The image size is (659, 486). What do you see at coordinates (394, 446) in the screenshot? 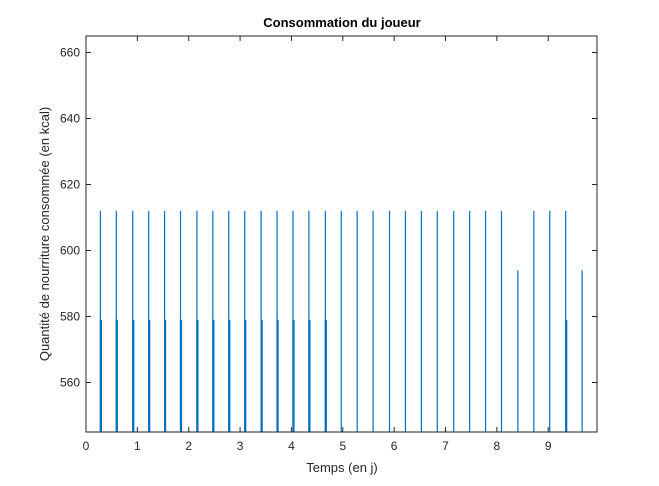
I see `x-tick-label: 6` at bounding box center [394, 446].